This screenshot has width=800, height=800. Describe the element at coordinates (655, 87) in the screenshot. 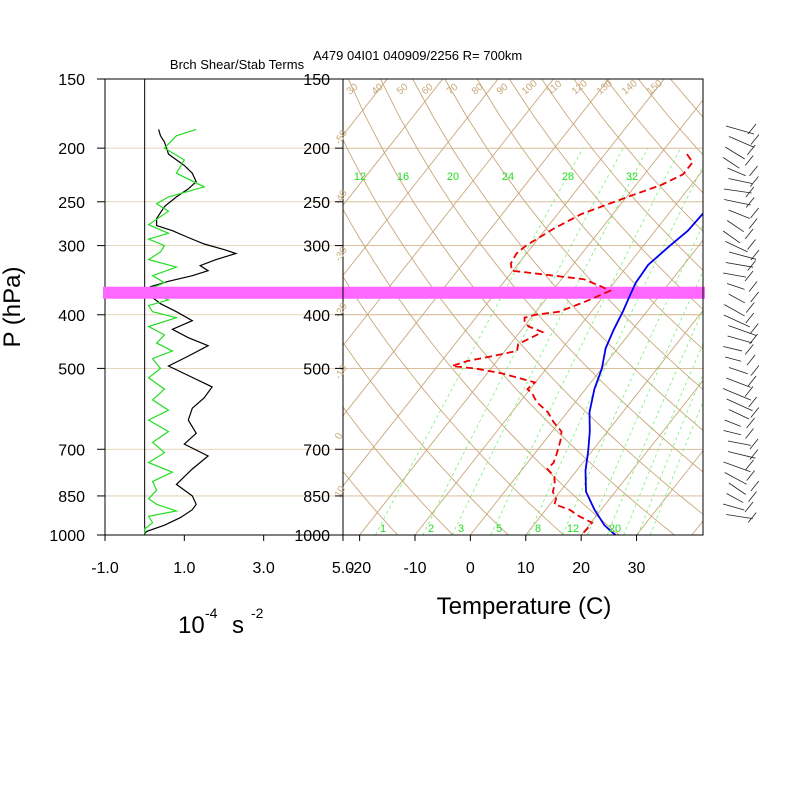

I see `theta-label-150: 150` at that location.